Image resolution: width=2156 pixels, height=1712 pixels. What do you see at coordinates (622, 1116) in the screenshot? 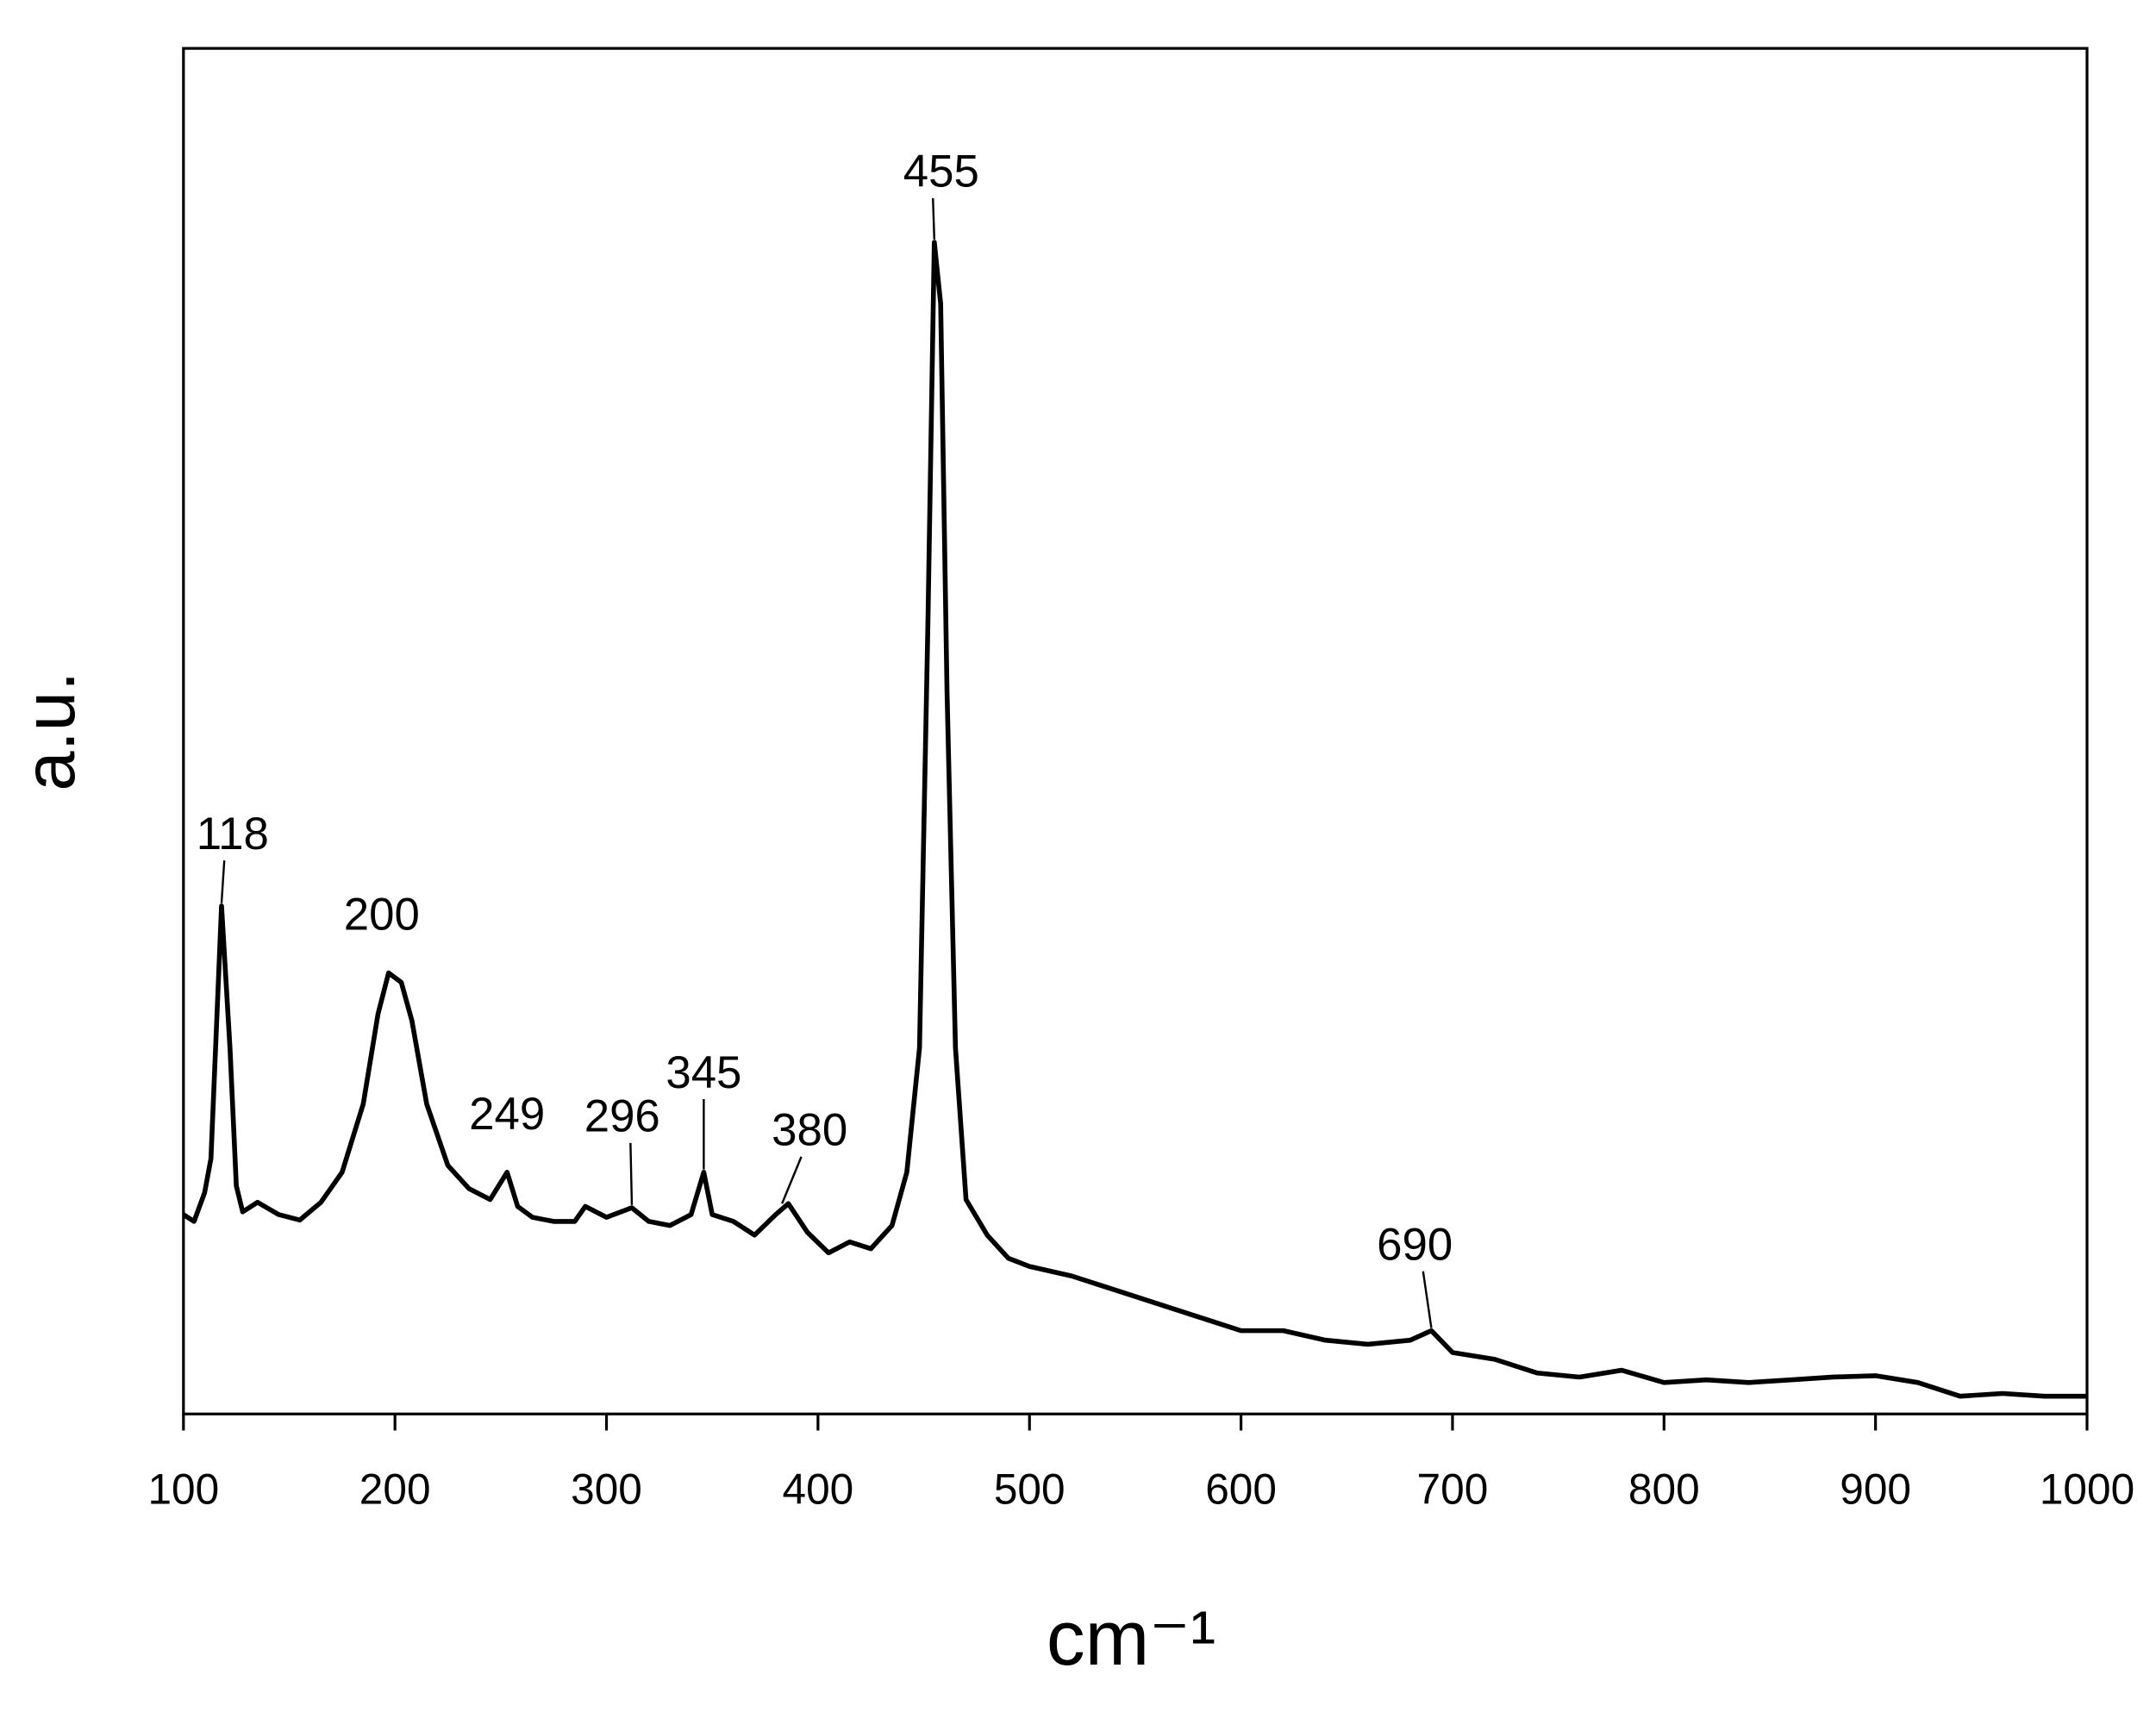
I see `peak-label: 296` at bounding box center [622, 1116].